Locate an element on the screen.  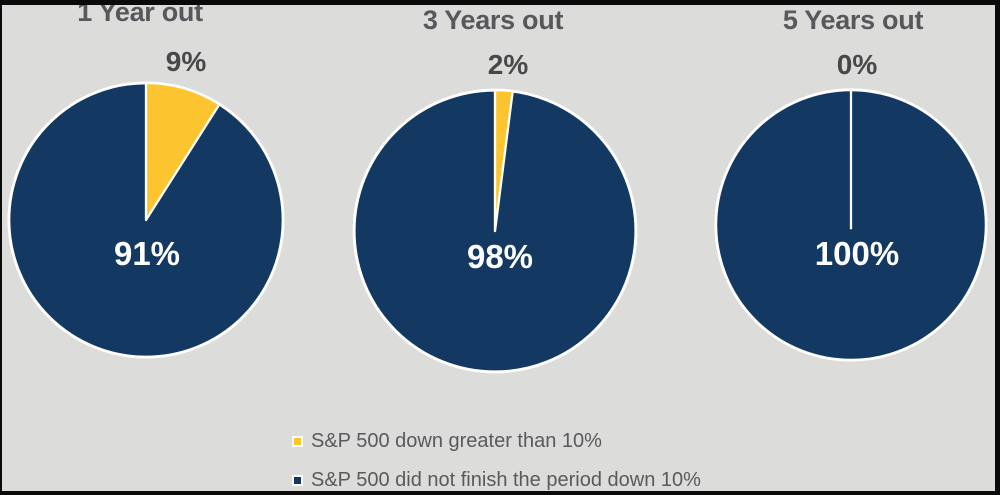
legend-item-down: S&P 500 down greater than 10% is located at coordinates (496, 441).